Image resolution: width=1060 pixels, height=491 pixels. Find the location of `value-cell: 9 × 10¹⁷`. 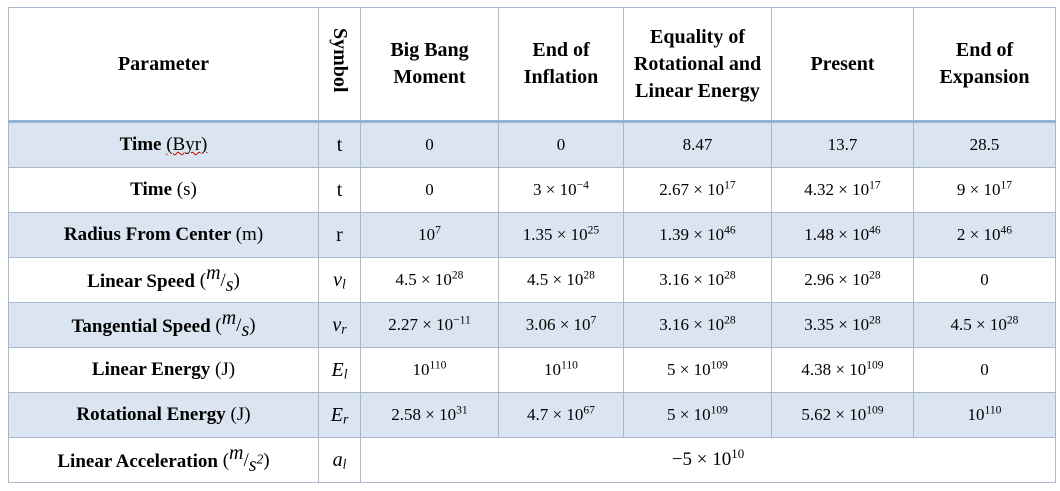

value-cell: 9 × 10¹⁷ is located at coordinates (984, 190).